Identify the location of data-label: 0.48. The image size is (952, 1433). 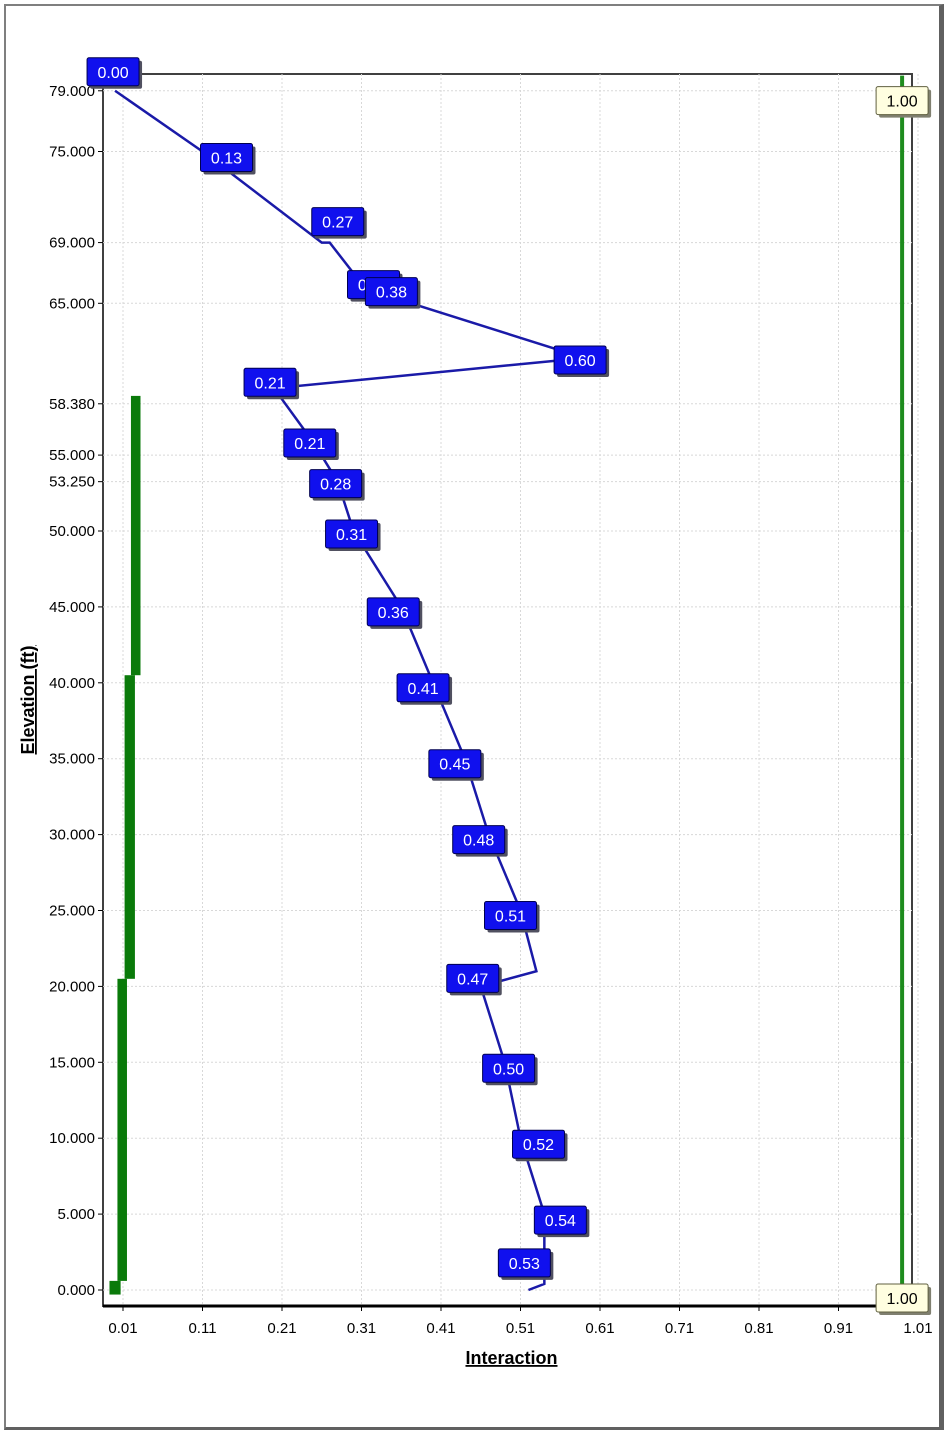
(480, 841).